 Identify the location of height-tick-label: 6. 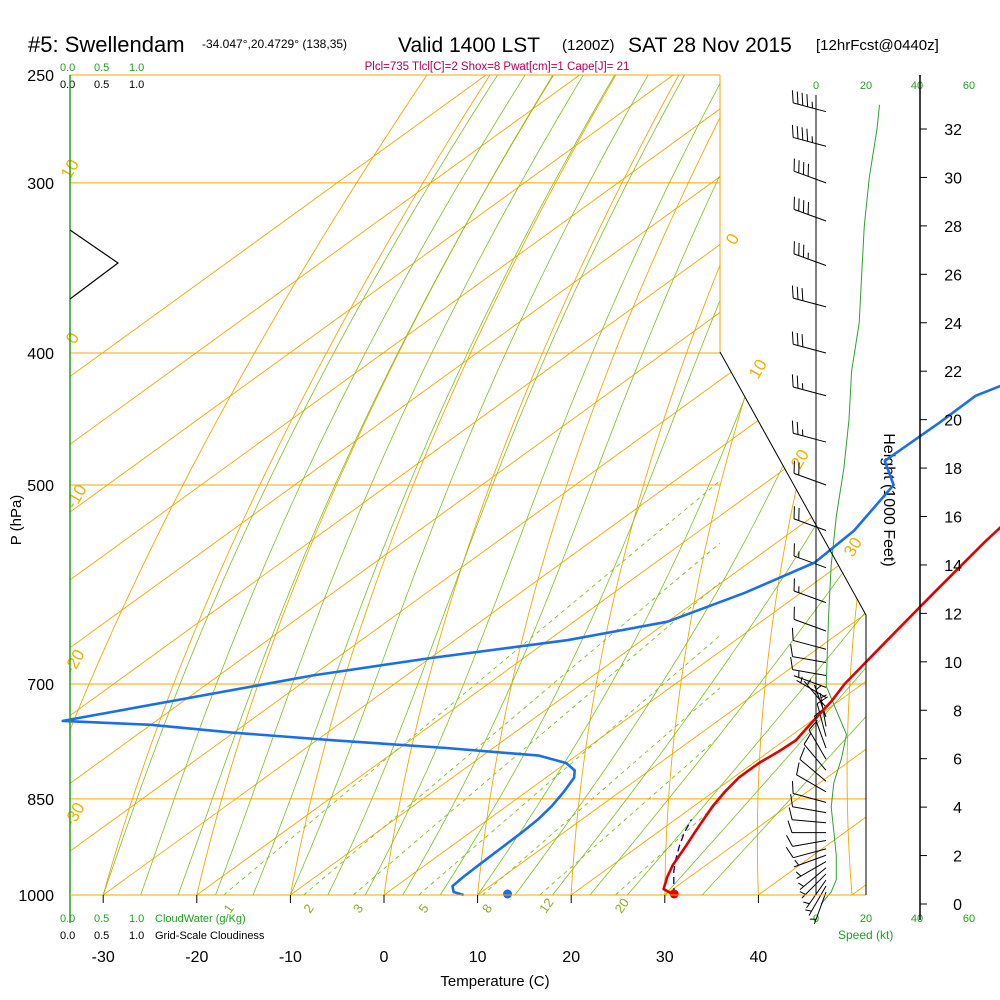
(957, 760).